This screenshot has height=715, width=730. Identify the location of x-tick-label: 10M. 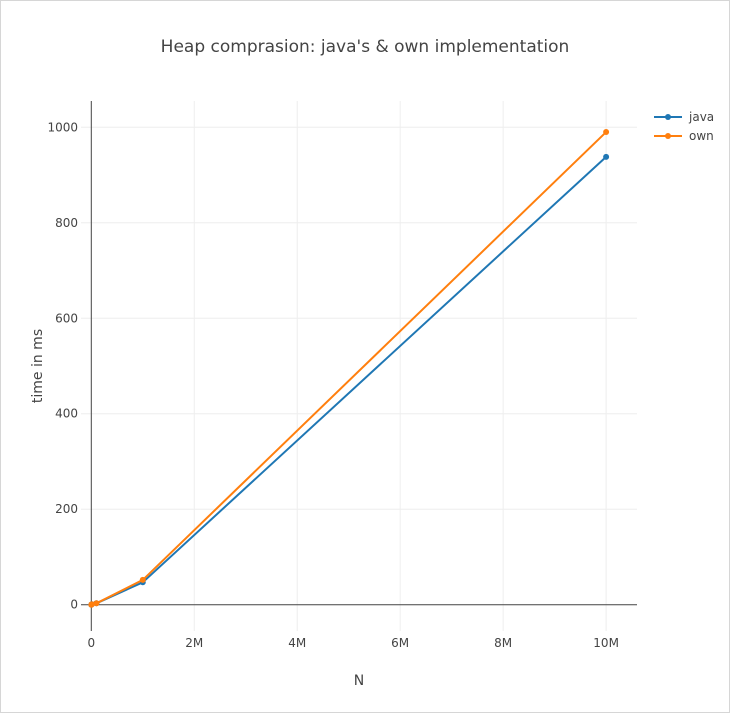
(606, 643).